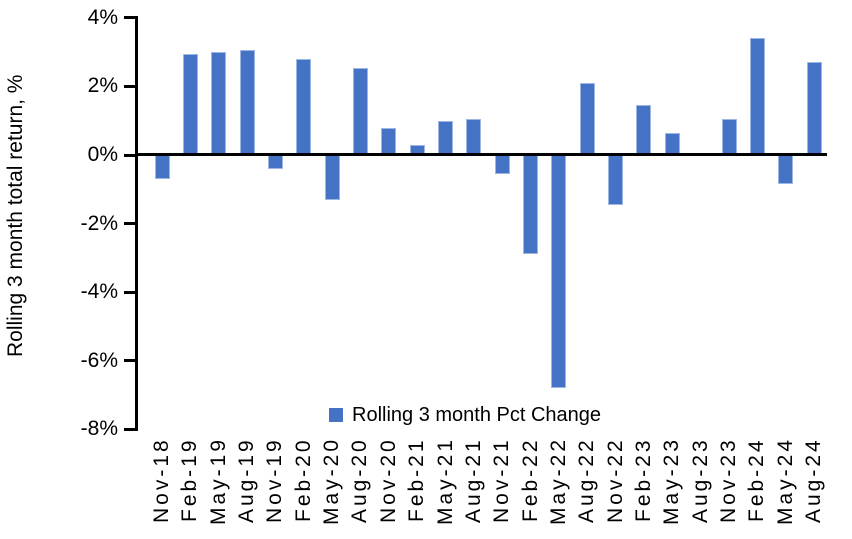 Image resolution: width=852 pixels, height=539 pixels. Describe the element at coordinates (102, 154) in the screenshot. I see `y-tick-label: 0%` at that location.